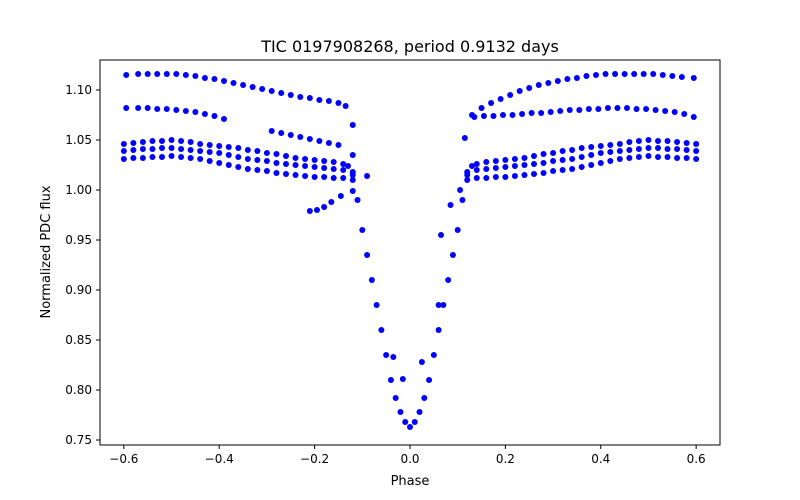  I want to click on x-tick-label: −0.4, so click(219, 459).